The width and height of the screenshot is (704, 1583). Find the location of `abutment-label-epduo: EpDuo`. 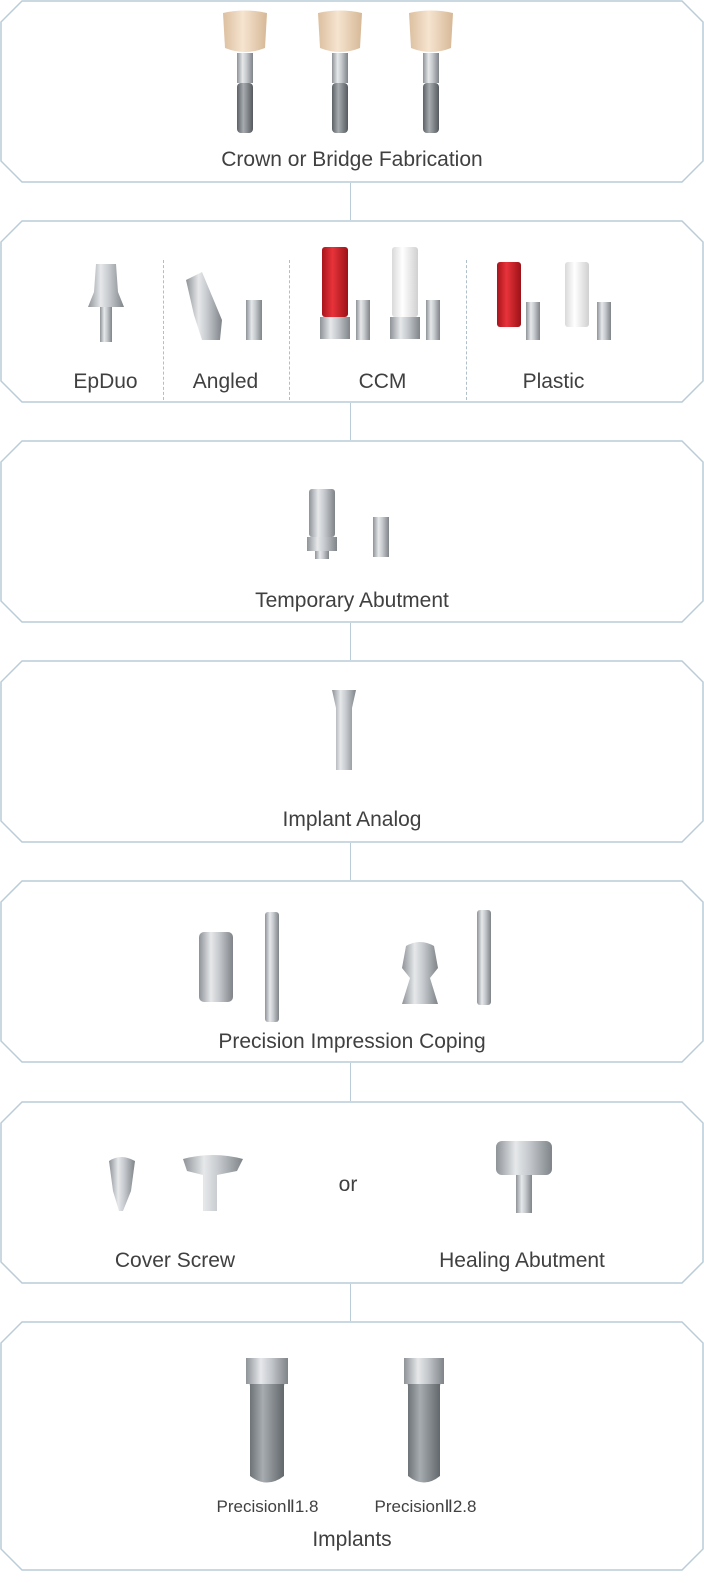

abutment-label-epduo: EpDuo is located at coordinates (105, 381).